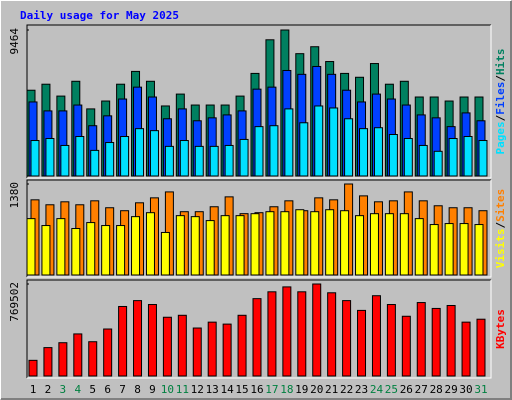 Image resolution: width=512 pixels, height=400 pixels. What do you see at coordinates (197, 389) in the screenshot?
I see `x-tick-label: 12` at bounding box center [197, 389].